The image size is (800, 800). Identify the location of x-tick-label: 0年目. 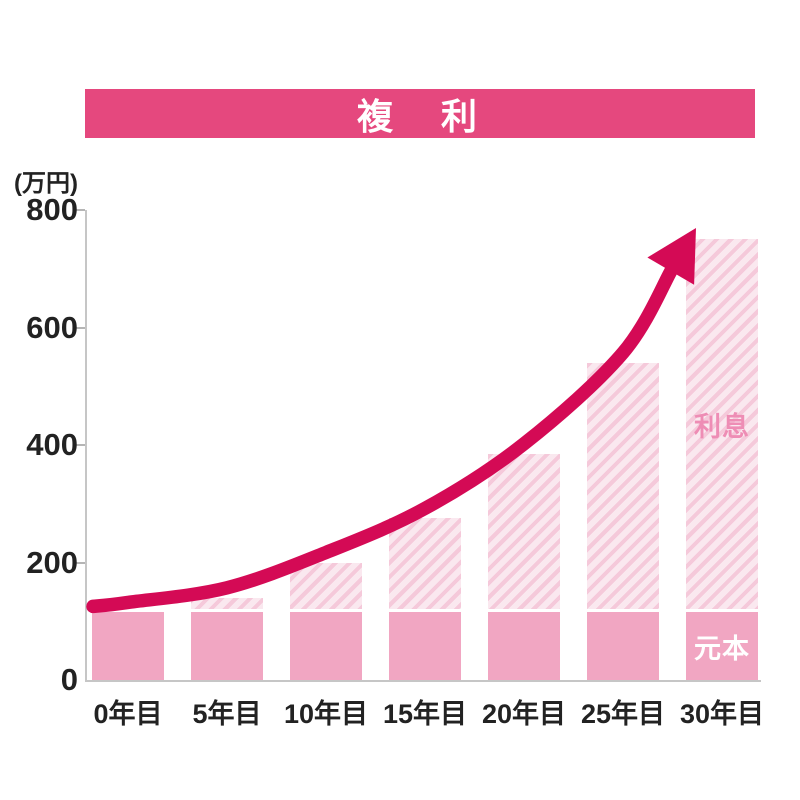
(128, 714).